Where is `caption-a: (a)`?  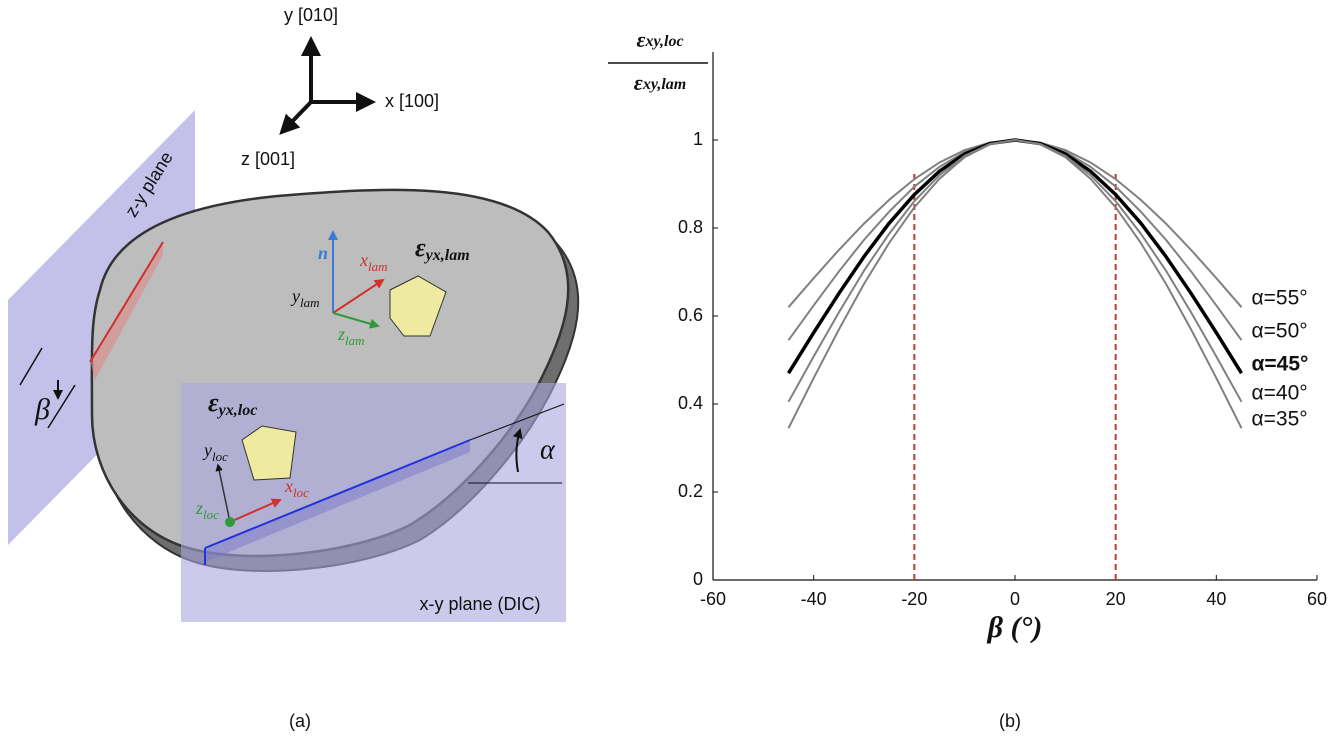 caption-a: (a) is located at coordinates (300, 721).